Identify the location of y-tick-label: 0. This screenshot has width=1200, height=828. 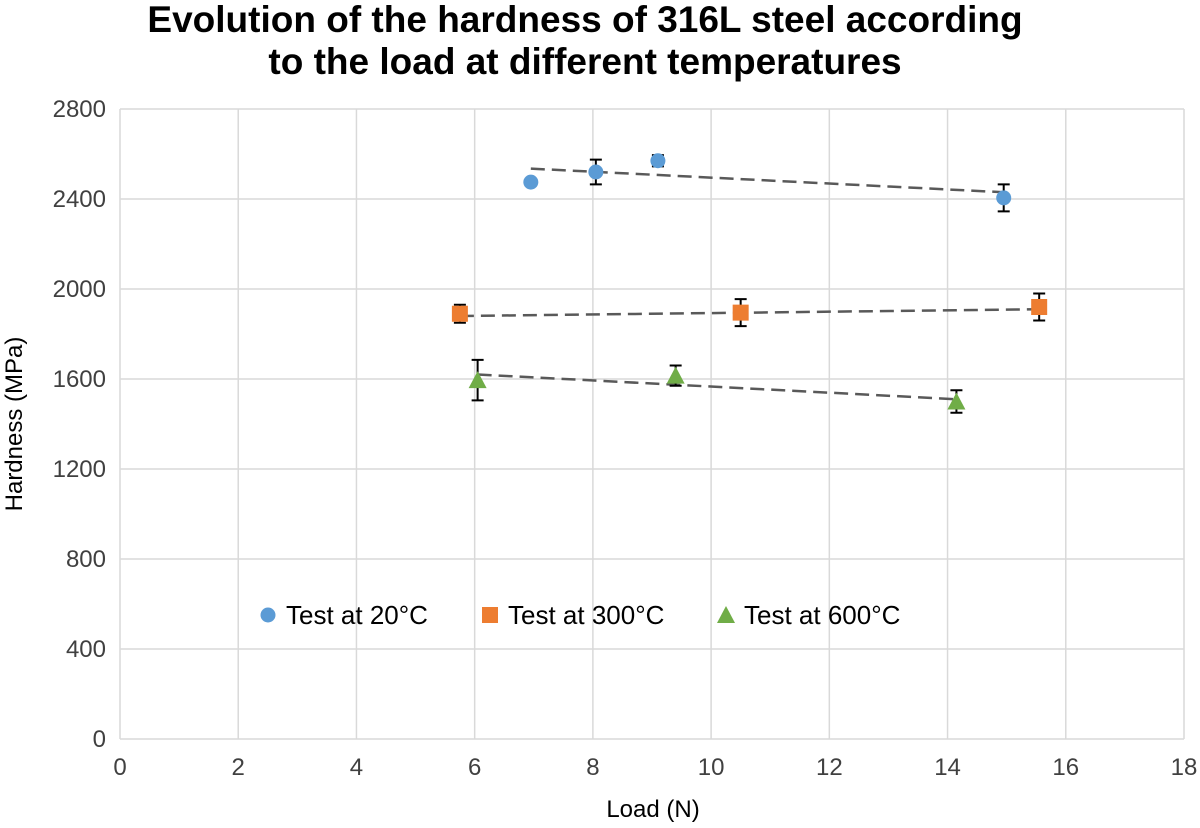
(99, 739).